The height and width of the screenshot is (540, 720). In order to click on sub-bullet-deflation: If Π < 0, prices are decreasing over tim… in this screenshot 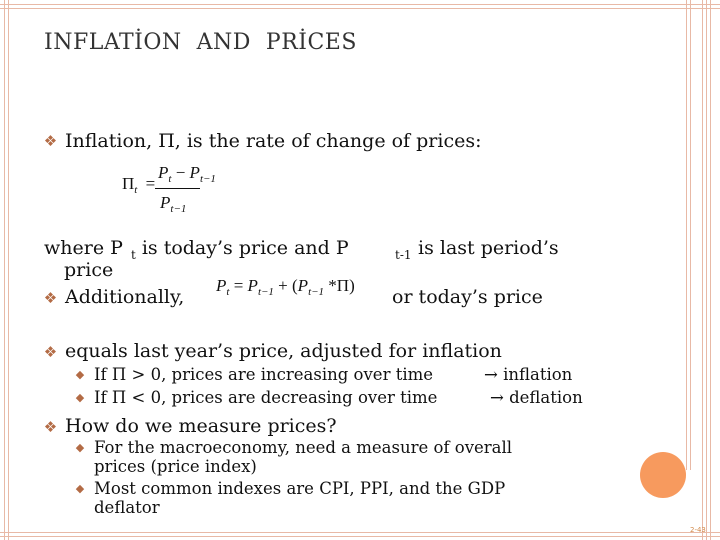, I will do `click(266, 397)`.